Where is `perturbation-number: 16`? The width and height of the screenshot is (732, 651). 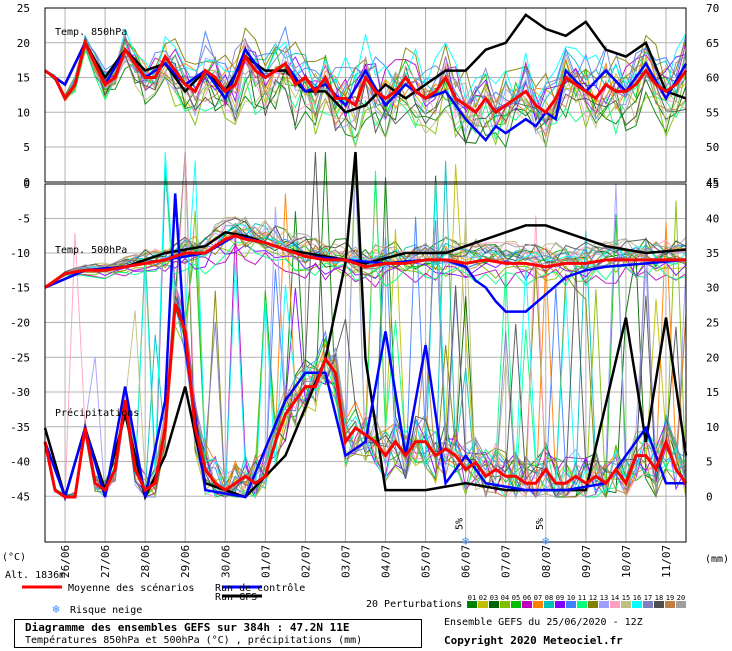
perturbation-number: 16 is located at coordinates (637, 598).